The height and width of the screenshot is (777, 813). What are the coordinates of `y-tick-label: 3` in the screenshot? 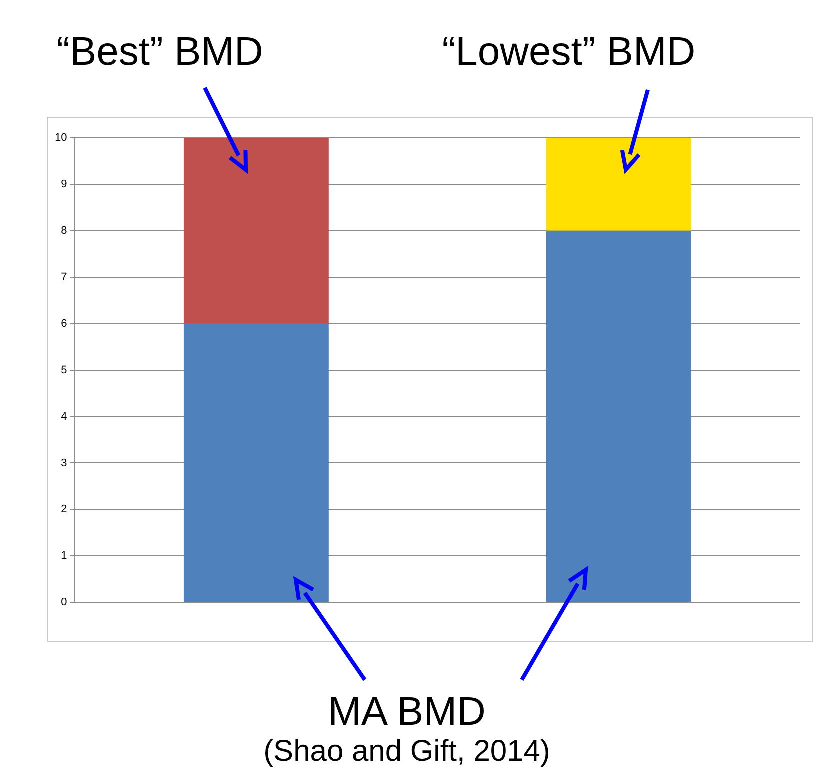 It's located at (64, 463).